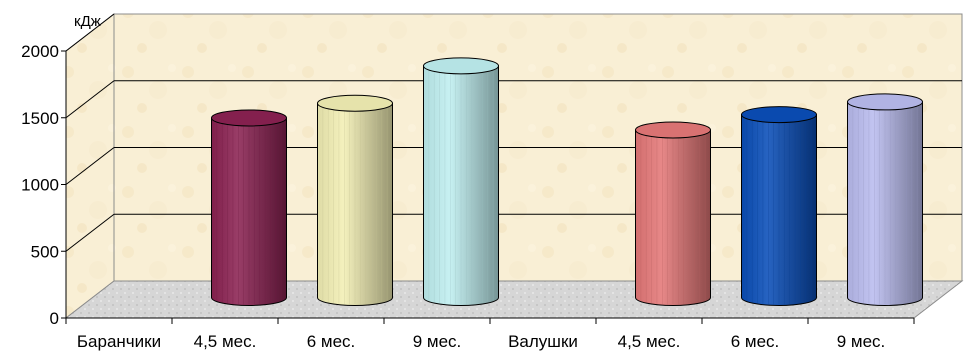  I want to click on y-tick-label: 500, so click(45, 251).